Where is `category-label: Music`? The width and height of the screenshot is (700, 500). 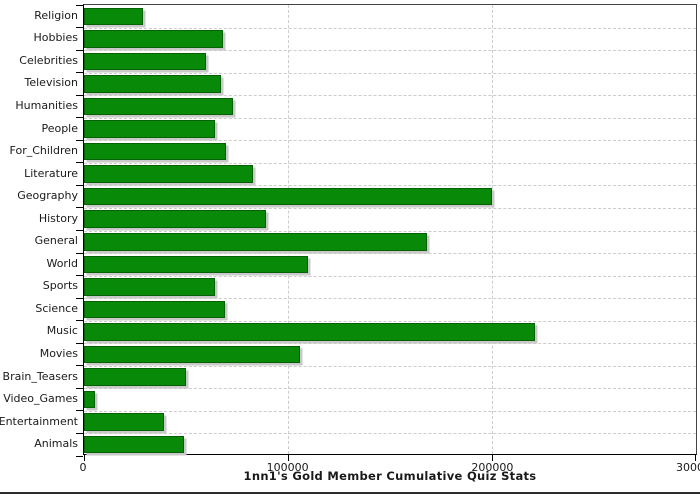
category-label: Music is located at coordinates (62, 331).